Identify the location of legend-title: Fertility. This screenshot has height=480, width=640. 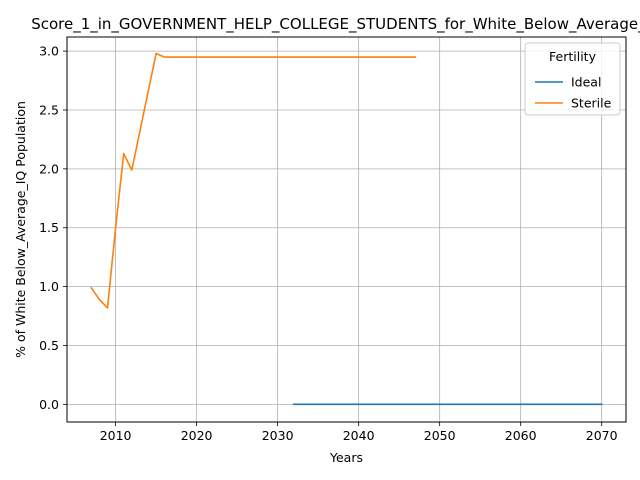
(573, 56).